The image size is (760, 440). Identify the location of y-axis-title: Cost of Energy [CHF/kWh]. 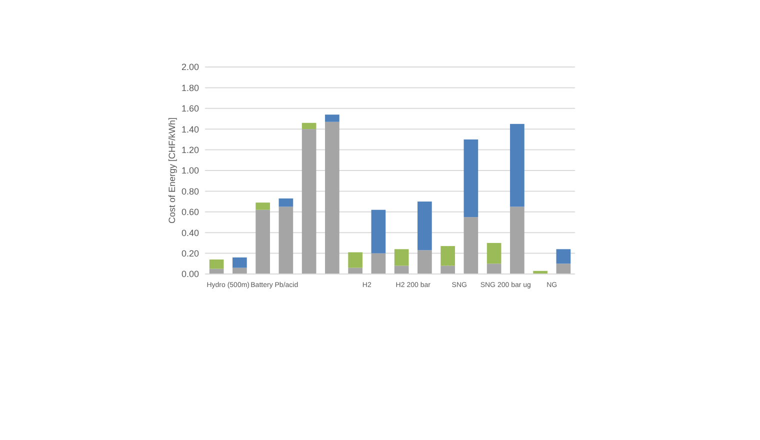
(172, 170).